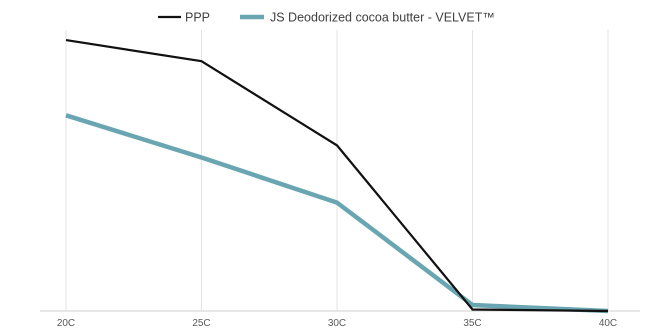 The height and width of the screenshot is (332, 660). Describe the element at coordinates (472, 323) in the screenshot. I see `x-tick-label: 35C` at that location.